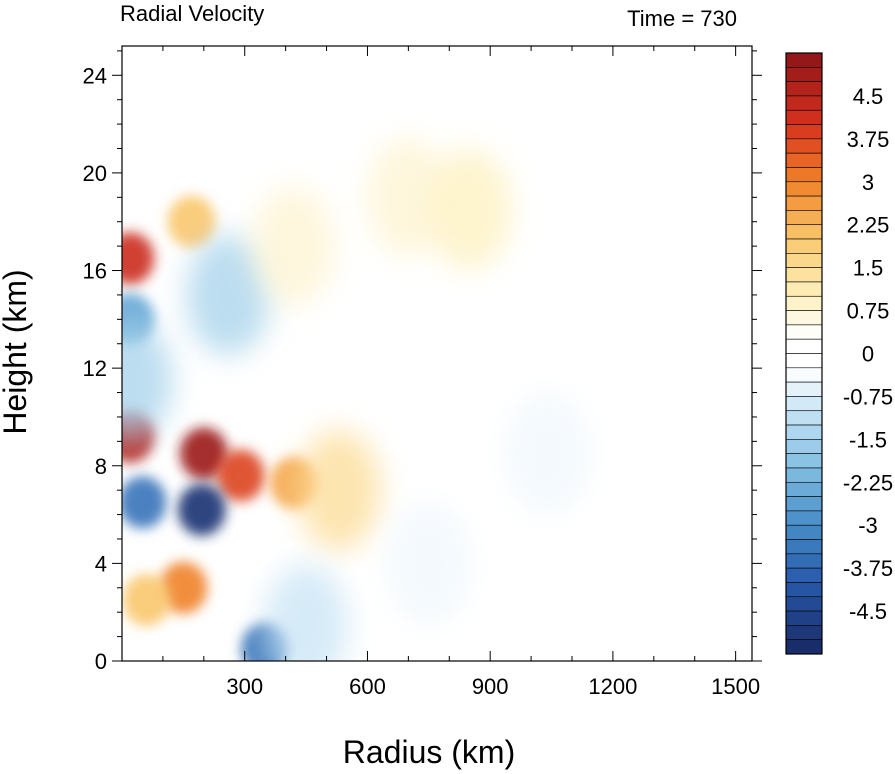 The width and height of the screenshot is (895, 774). I want to click on colorbar-label: 0.75, so click(868, 311).